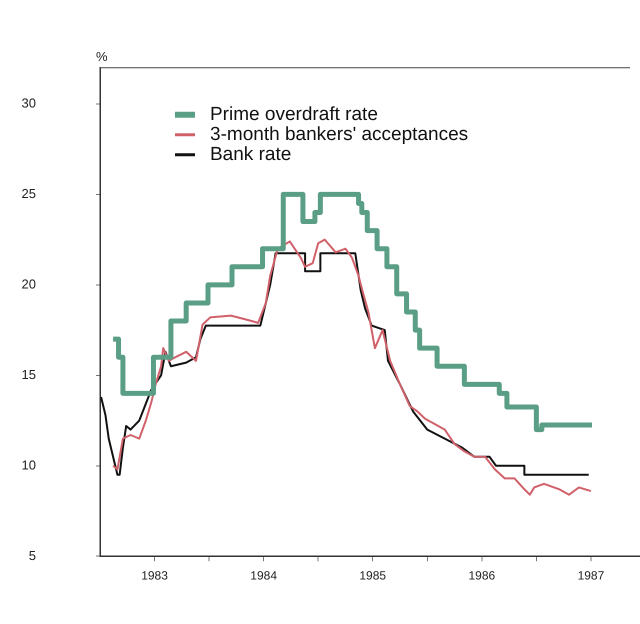 The image size is (640, 624). I want to click on y-tick-label: 30, so click(29, 103).